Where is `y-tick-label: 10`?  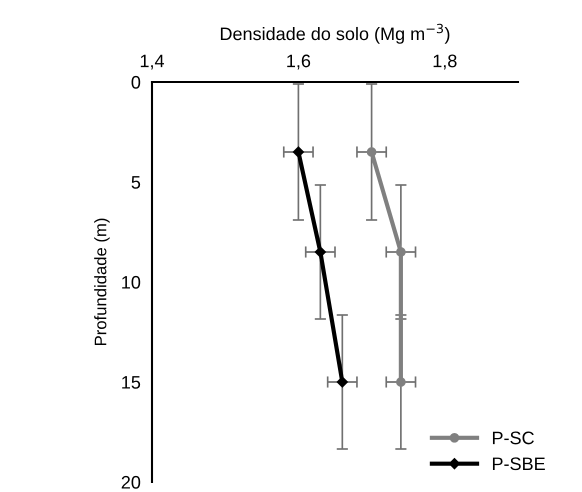
y-tick-label: 10 is located at coordinates (131, 282).